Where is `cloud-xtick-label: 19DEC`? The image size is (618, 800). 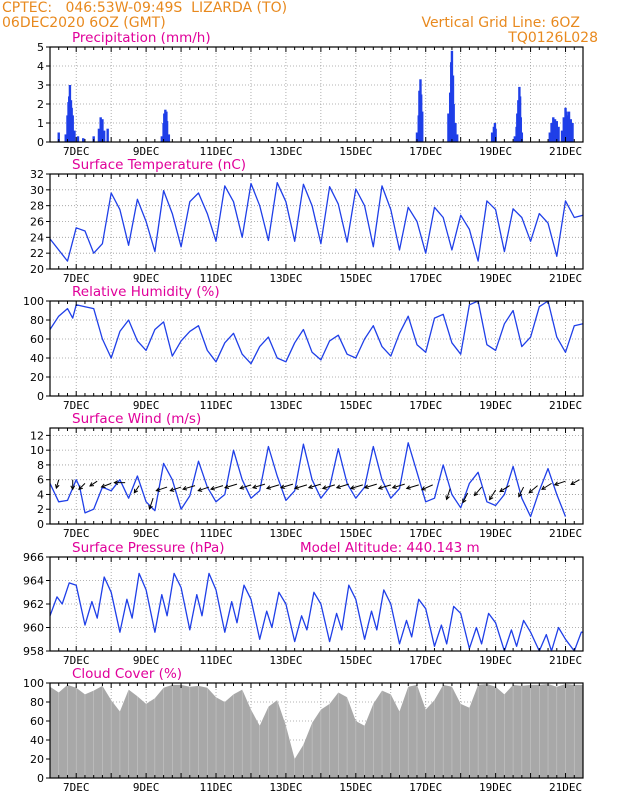
cloud-xtick-label: 19DEC is located at coordinates (495, 787).